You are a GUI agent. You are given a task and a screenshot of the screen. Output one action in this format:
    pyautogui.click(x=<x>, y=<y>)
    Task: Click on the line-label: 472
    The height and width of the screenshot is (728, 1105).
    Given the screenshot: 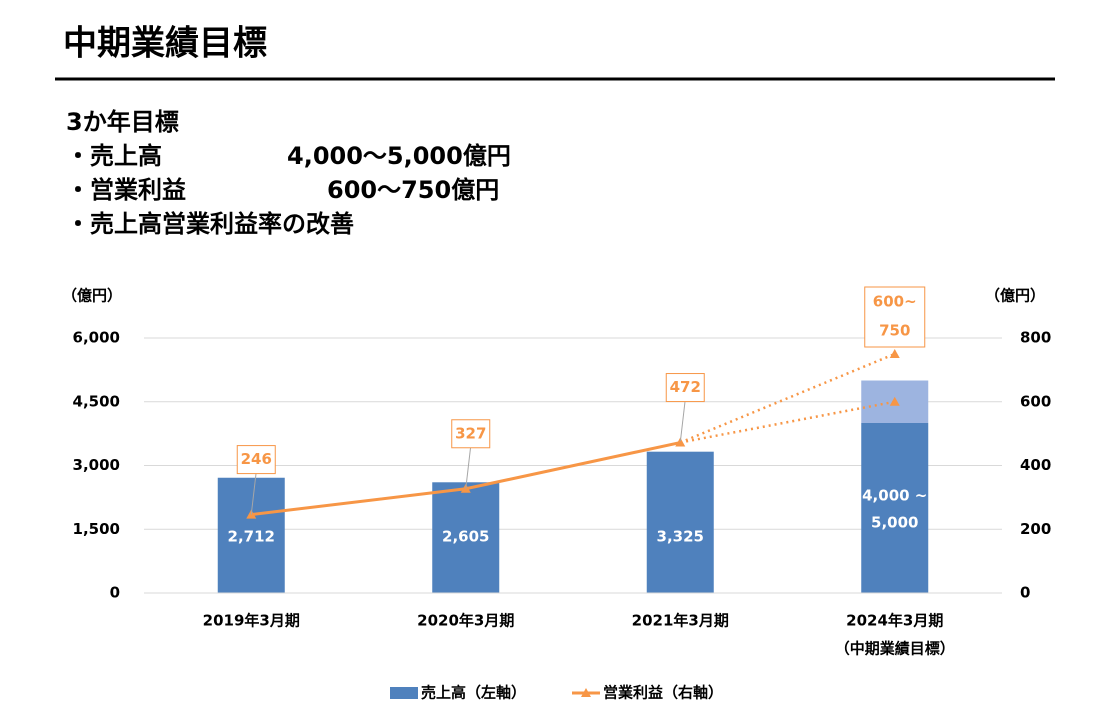 What is the action you would take?
    pyautogui.click(x=685, y=387)
    